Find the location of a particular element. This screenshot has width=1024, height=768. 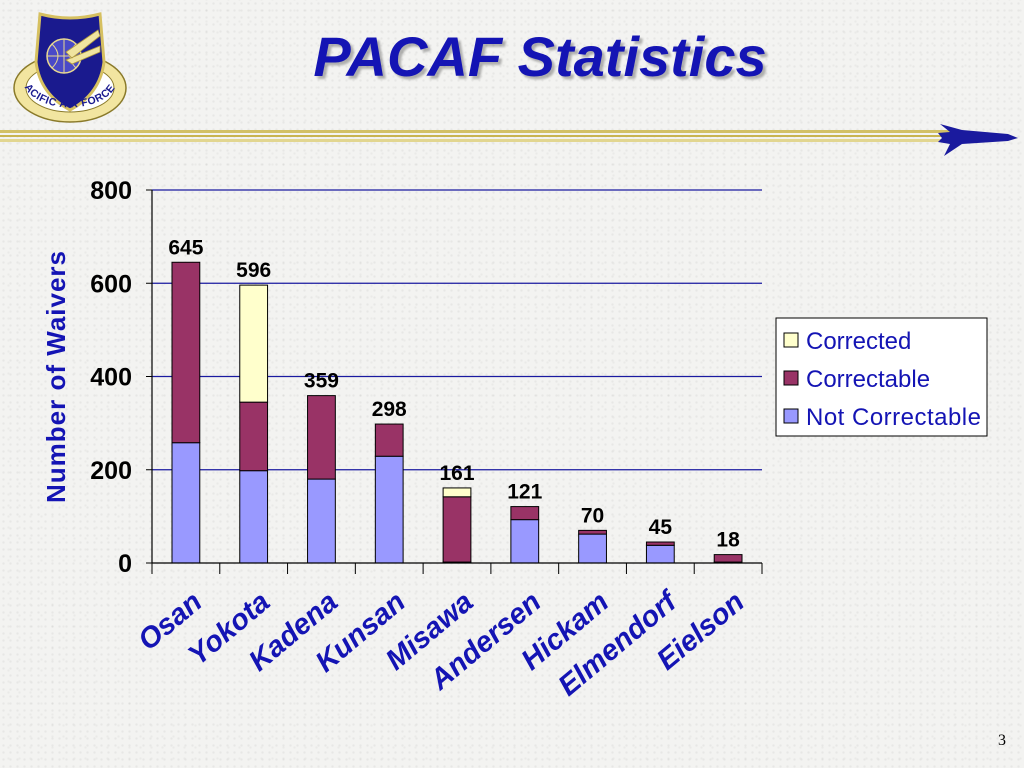

legend-label: Corrected is located at coordinates (858, 341).